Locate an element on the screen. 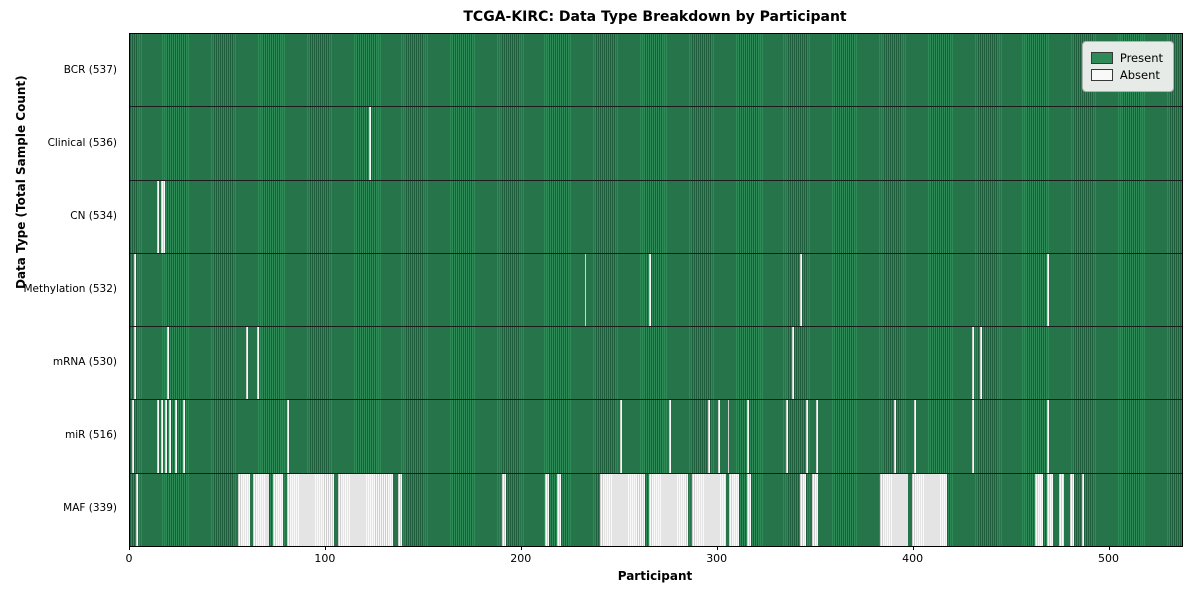 The height and width of the screenshot is (600, 1200). heatmap-row-cn is located at coordinates (656, 217).